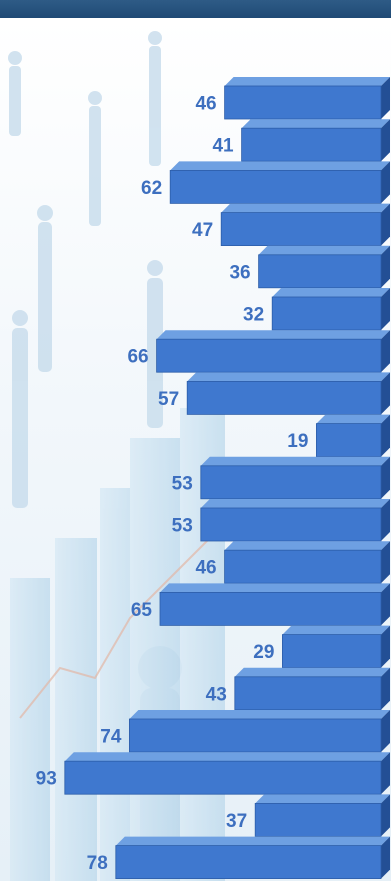  I want to click on bar-value-label: 78, so click(97, 863).